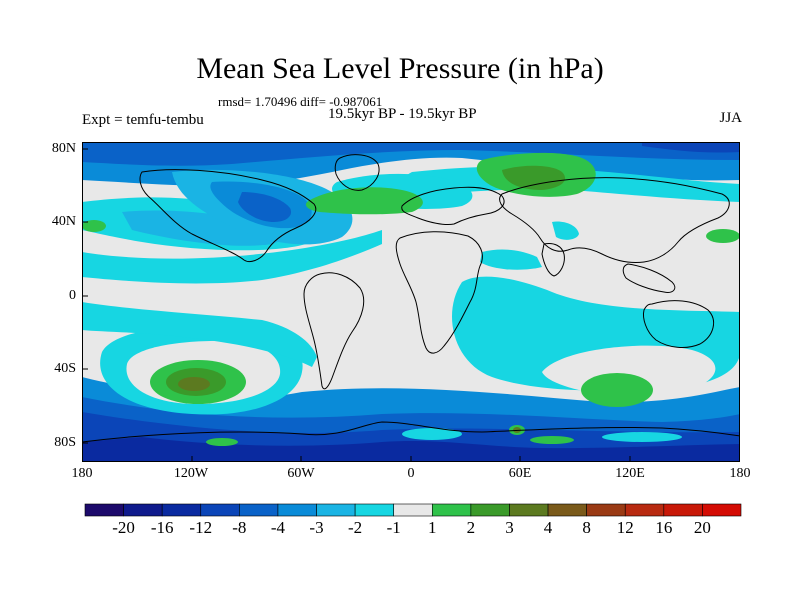 The image size is (800, 600). I want to click on lat-tick-label: 0, so click(72, 295).